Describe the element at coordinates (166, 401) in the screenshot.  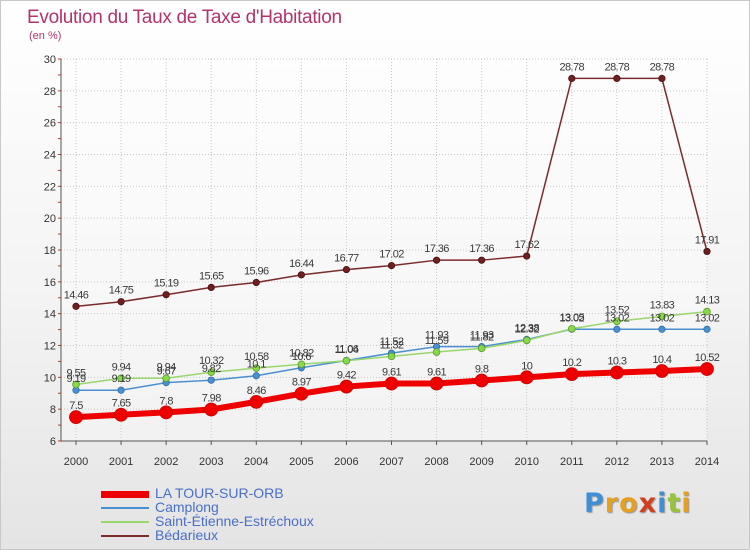
I see `data-label: 7.8` at that location.